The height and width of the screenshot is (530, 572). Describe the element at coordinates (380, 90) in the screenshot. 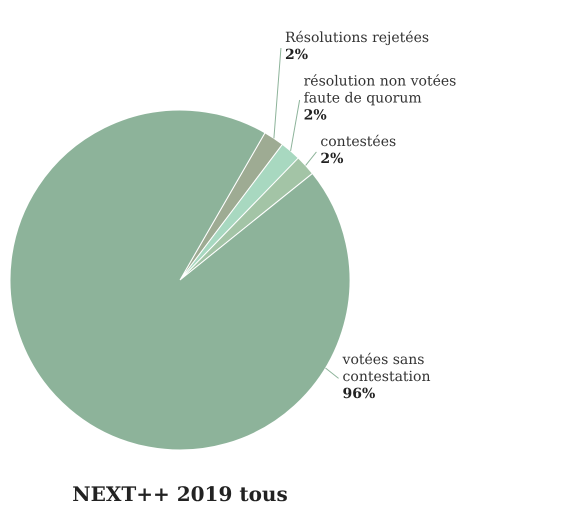

I see `slice-label: résolution non votées faute de quorum` at that location.